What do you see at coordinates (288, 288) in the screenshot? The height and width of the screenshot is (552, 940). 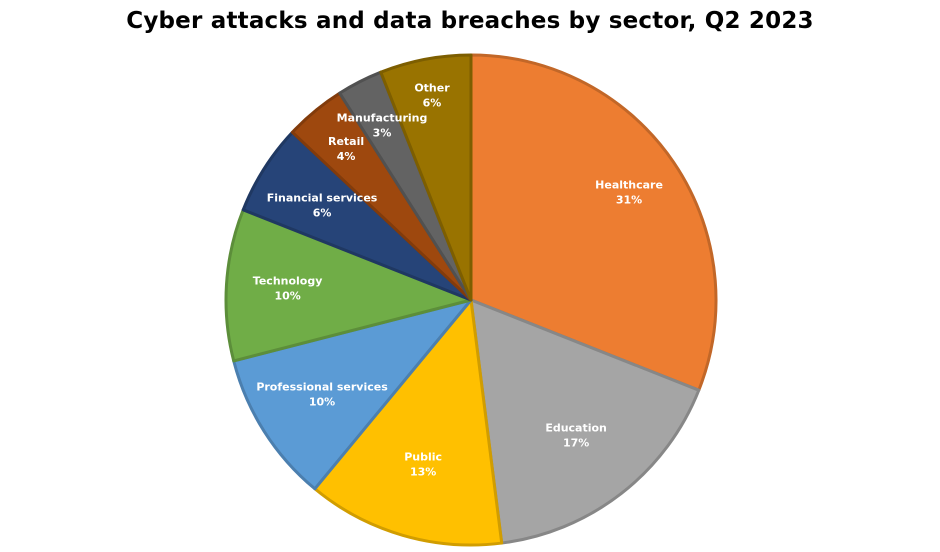 I see `data-label-technology: Technology 10%` at bounding box center [288, 288].